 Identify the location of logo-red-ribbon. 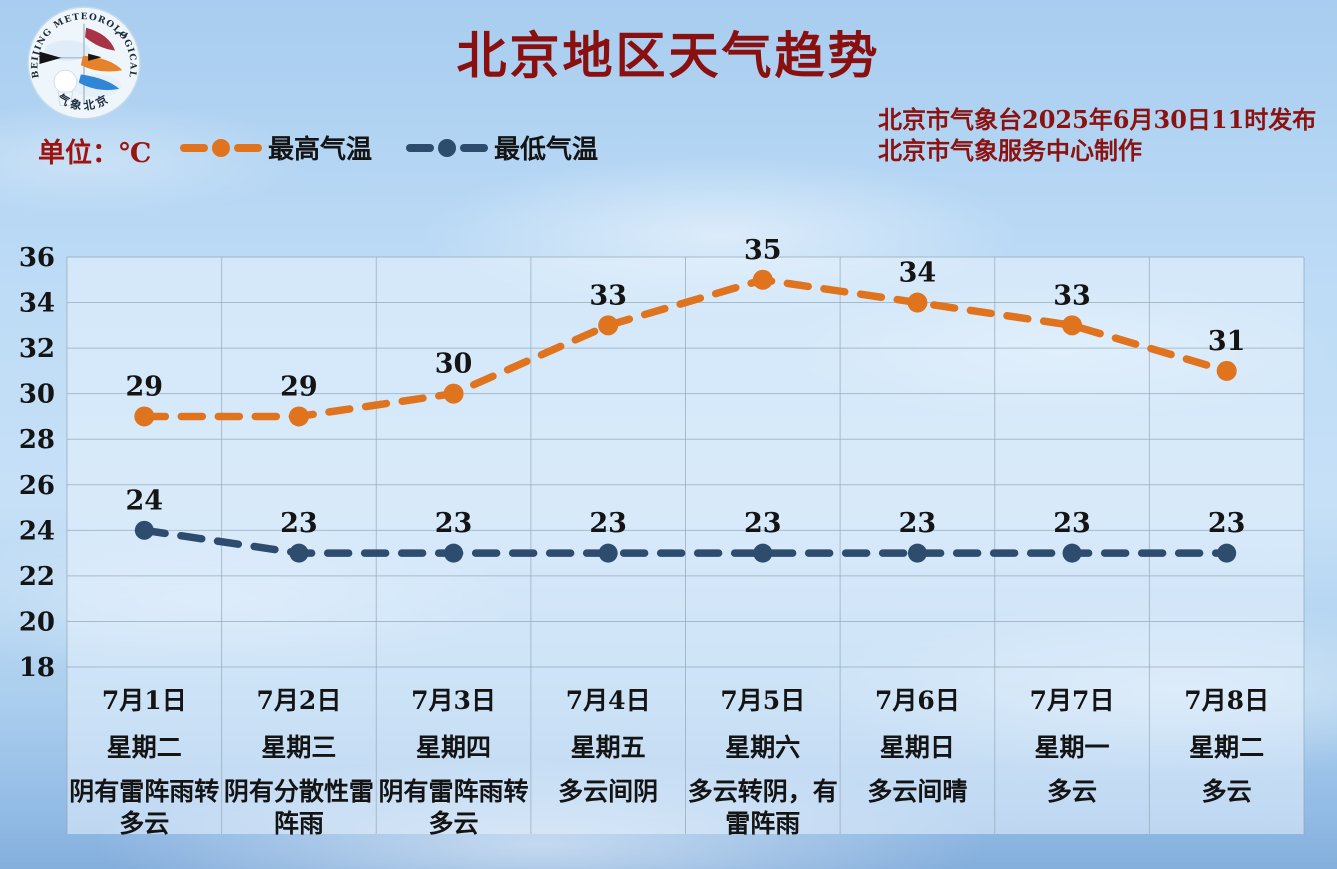
(100, 39).